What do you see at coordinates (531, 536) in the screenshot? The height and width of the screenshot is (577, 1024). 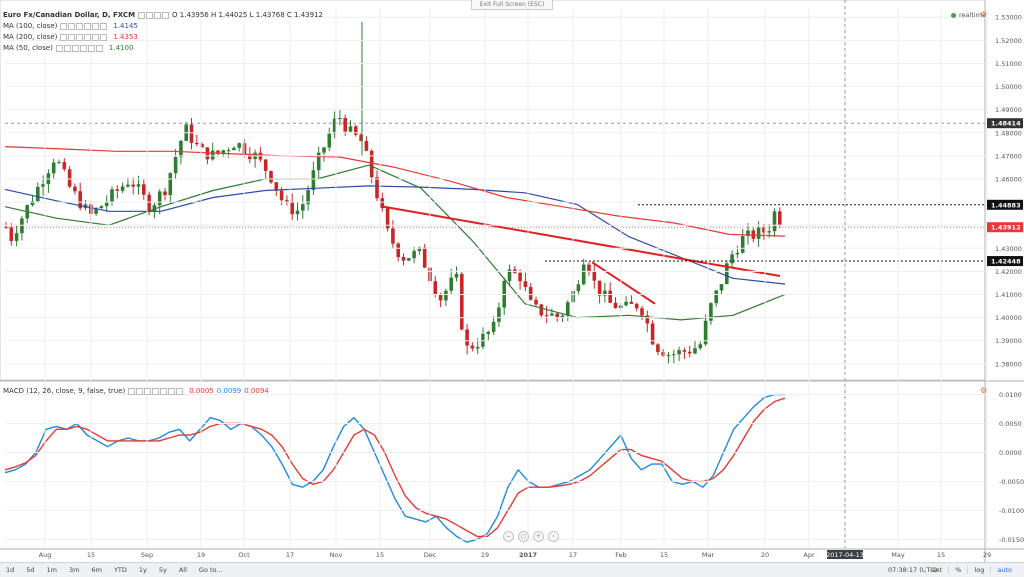 I see `pane-controls: − ○ + ›` at bounding box center [531, 536].